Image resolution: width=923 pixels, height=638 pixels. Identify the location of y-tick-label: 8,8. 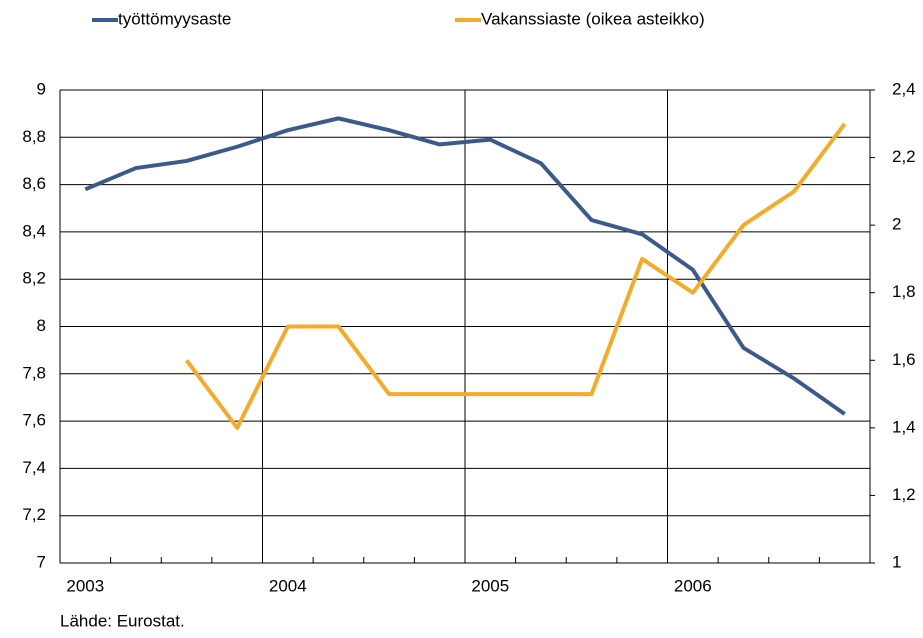
(34, 136).